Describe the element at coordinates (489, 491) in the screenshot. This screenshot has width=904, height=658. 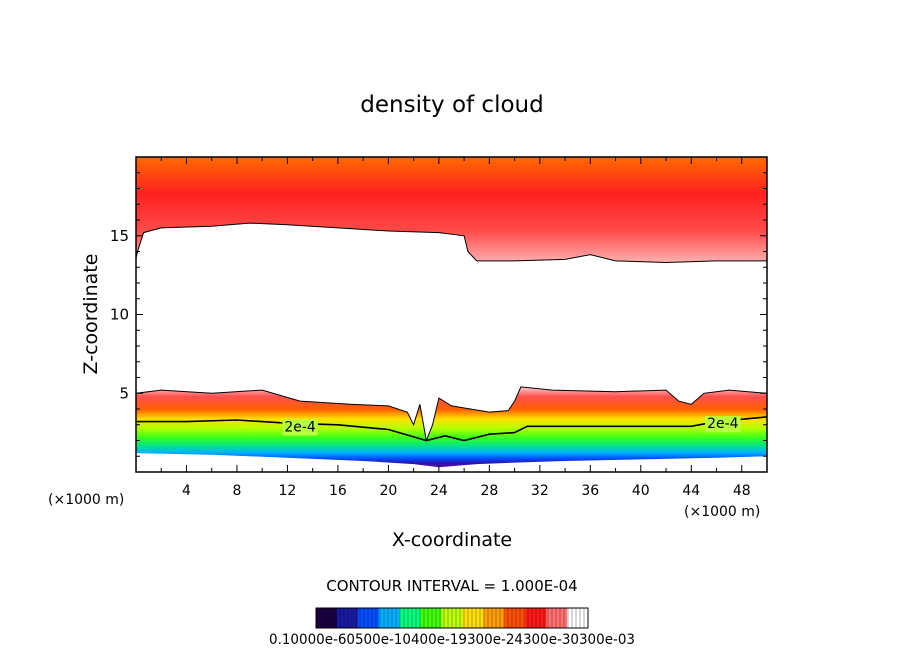
I see `x-tick-label: 28` at that location.